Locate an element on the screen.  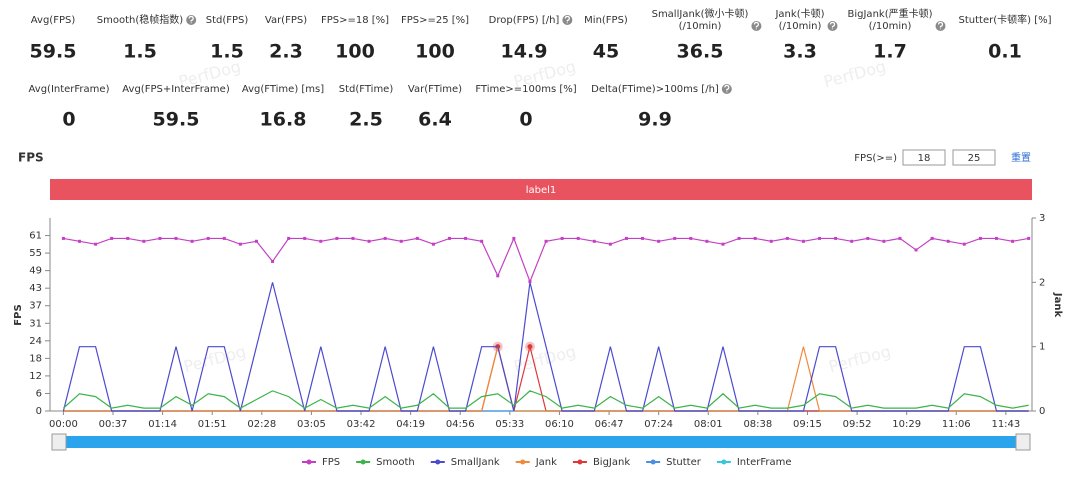
y-tick-label: 49 is located at coordinates (35, 271).